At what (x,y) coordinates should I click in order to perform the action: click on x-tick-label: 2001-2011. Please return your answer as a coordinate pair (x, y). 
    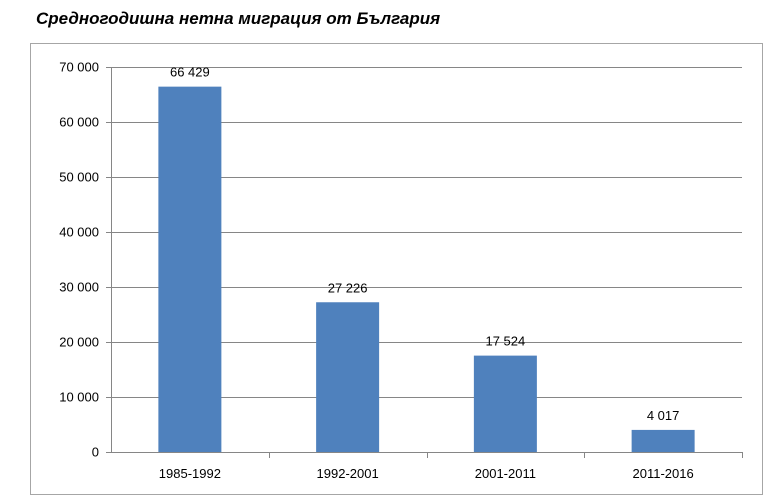
    Looking at the image, I should click on (505, 473).